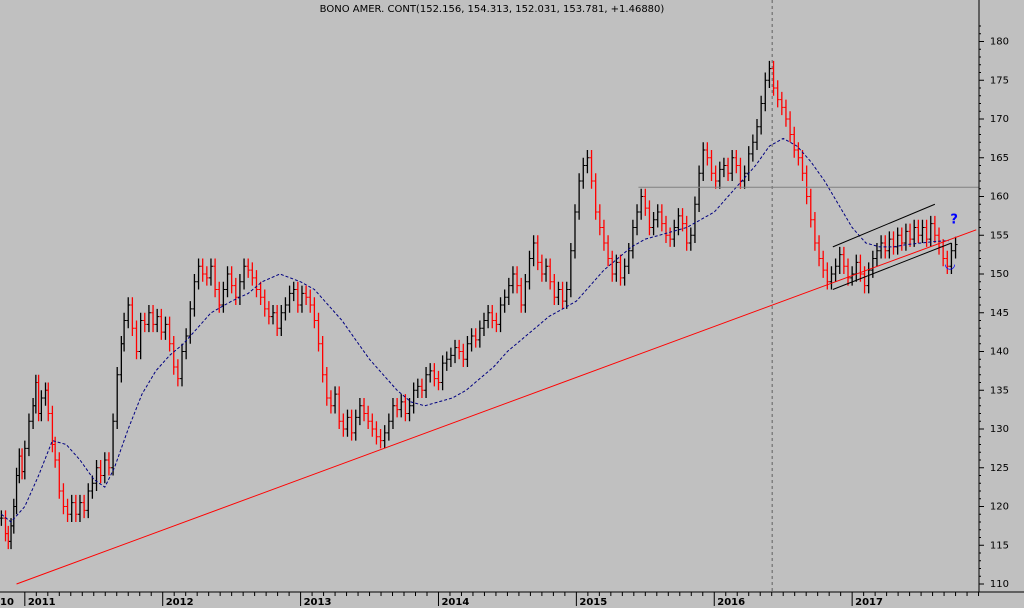 The height and width of the screenshot is (608, 1024). Describe the element at coordinates (999, 352) in the screenshot. I see `y-tick-label: 140` at that location.